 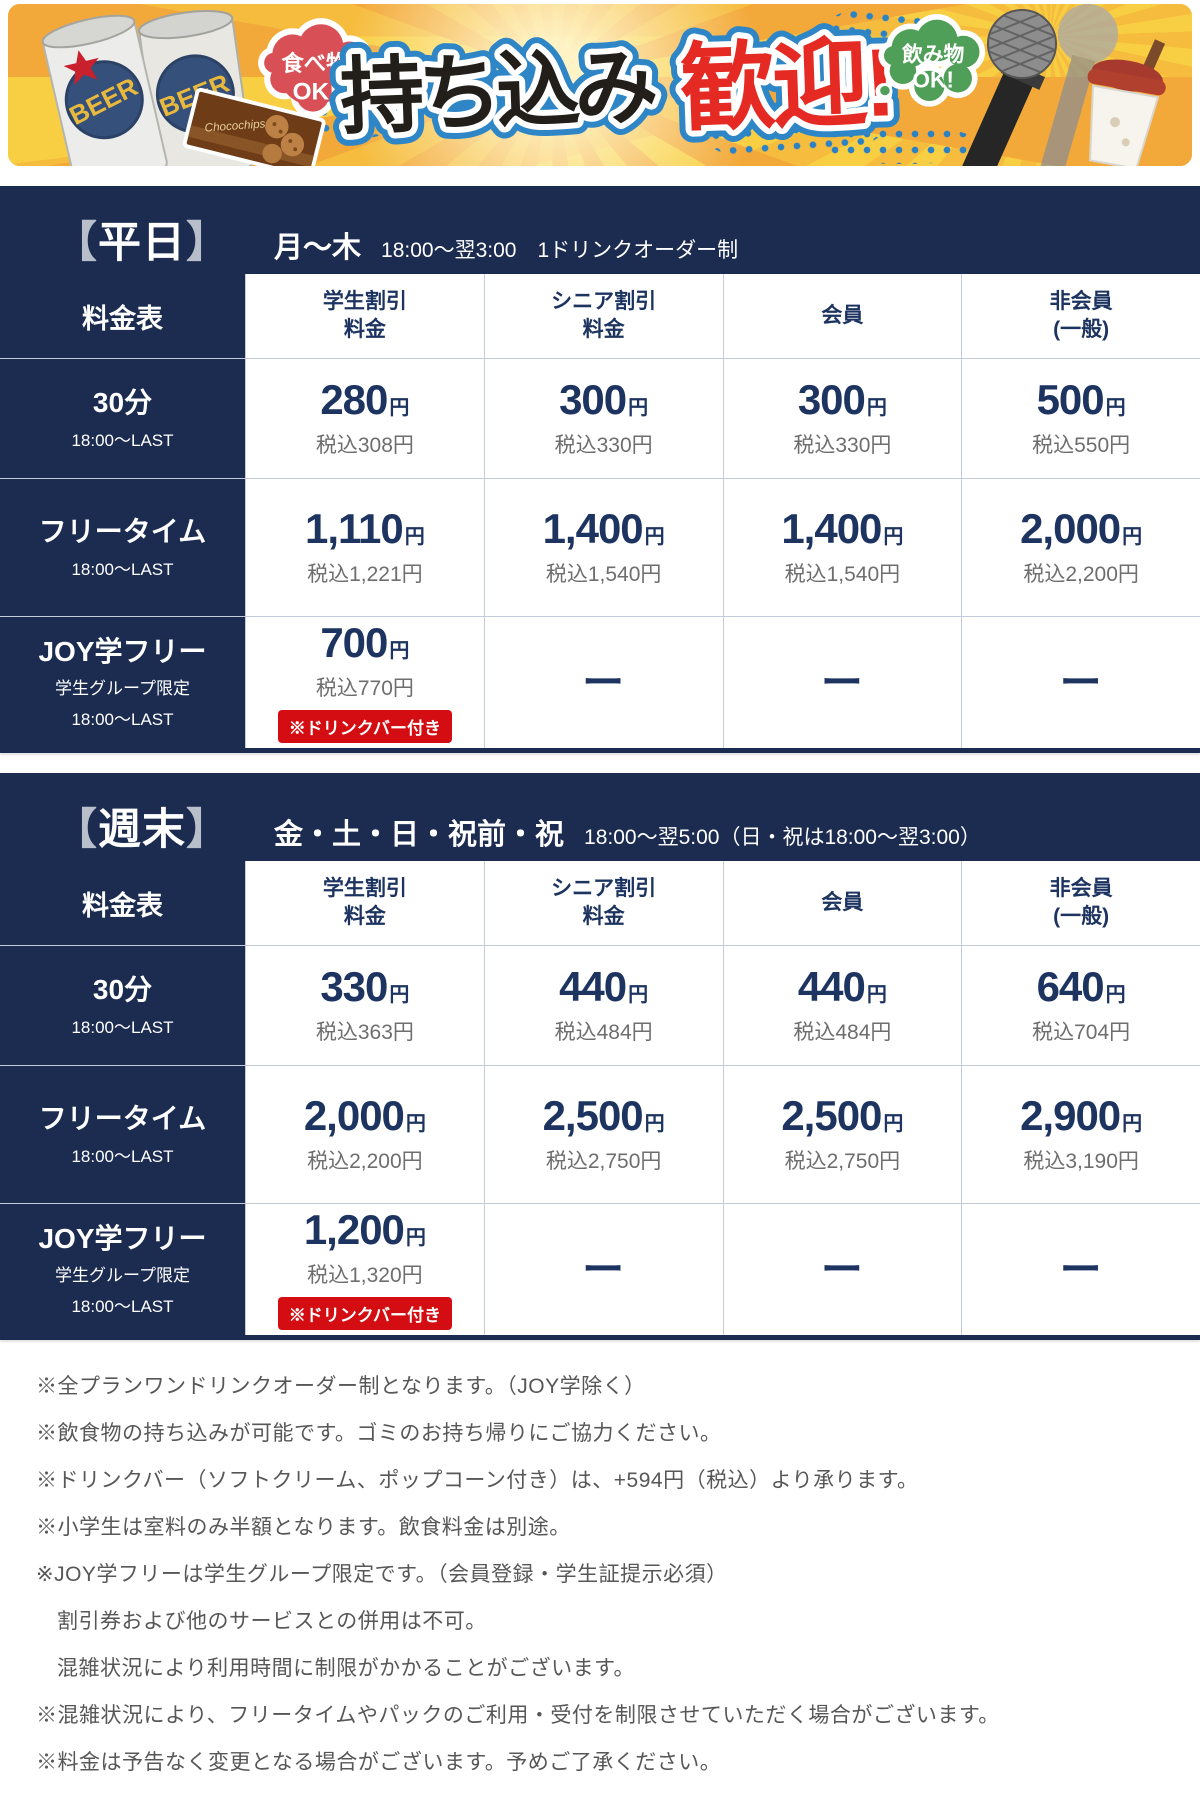 What do you see at coordinates (603, 574) in the screenshot?
I see `tax-price: 税込1,540円` at bounding box center [603, 574].